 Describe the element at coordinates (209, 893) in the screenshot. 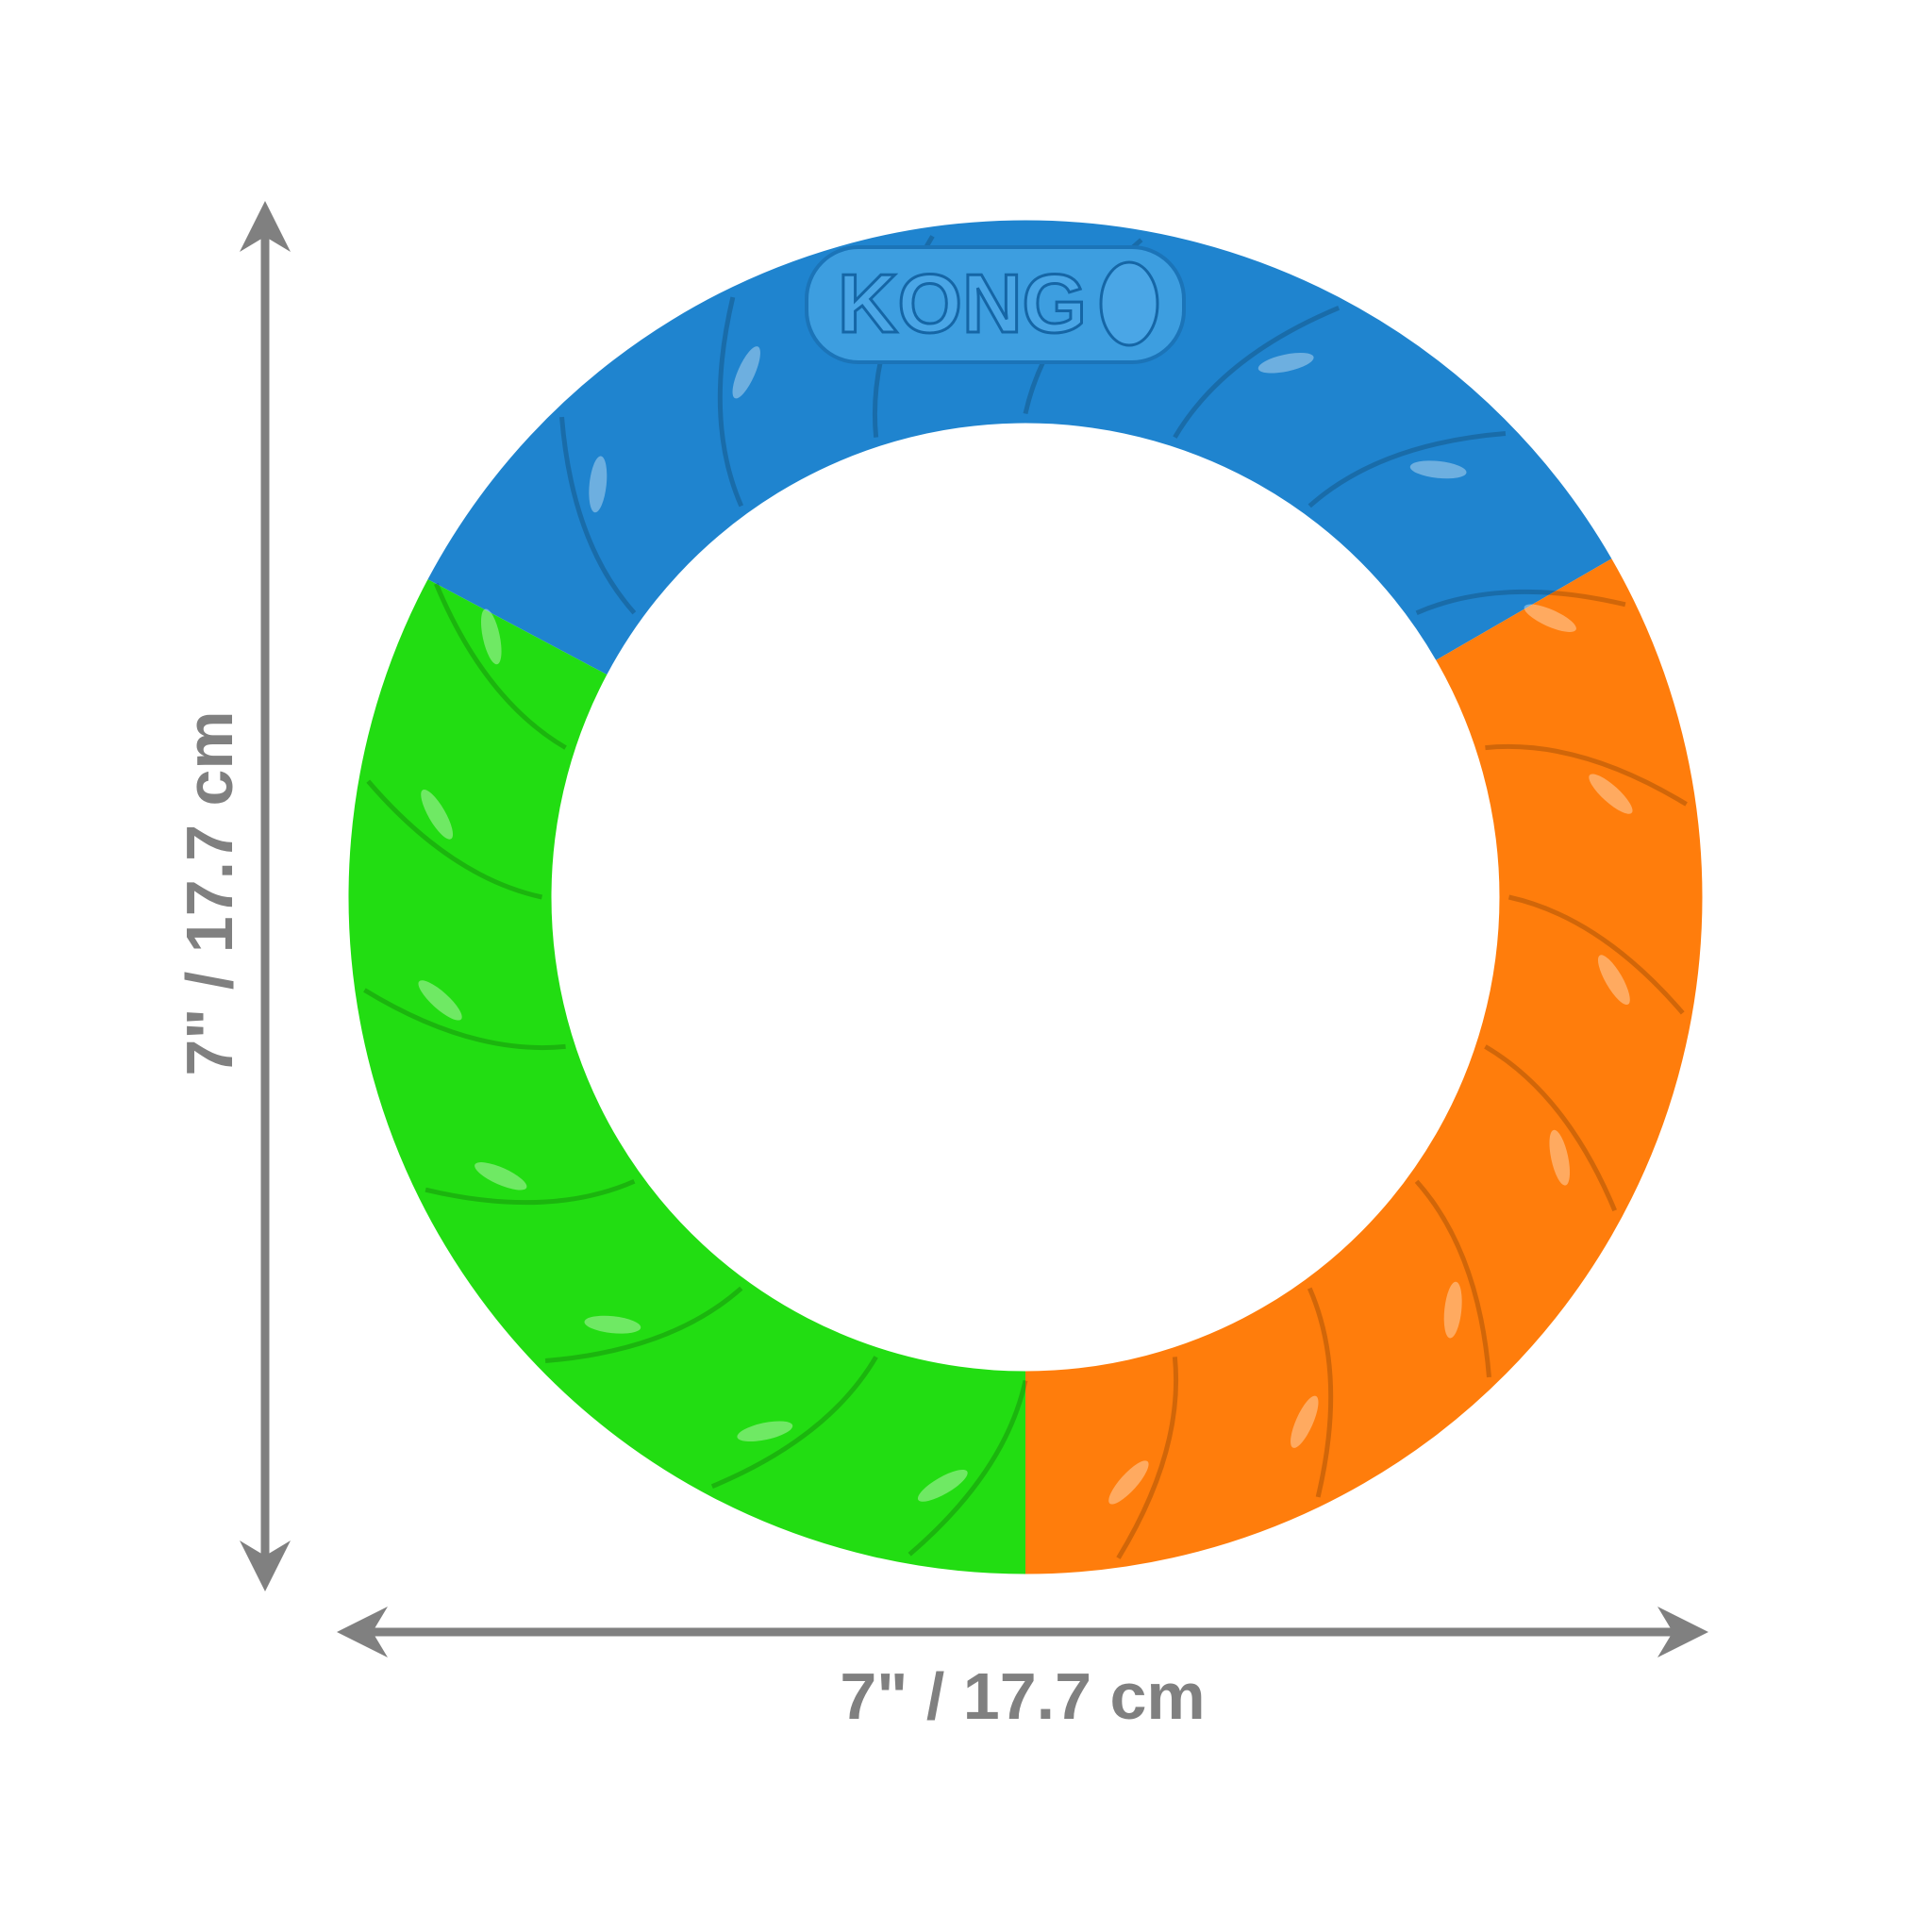

I see `height-label: 7" / 17.7 cm` at that location.